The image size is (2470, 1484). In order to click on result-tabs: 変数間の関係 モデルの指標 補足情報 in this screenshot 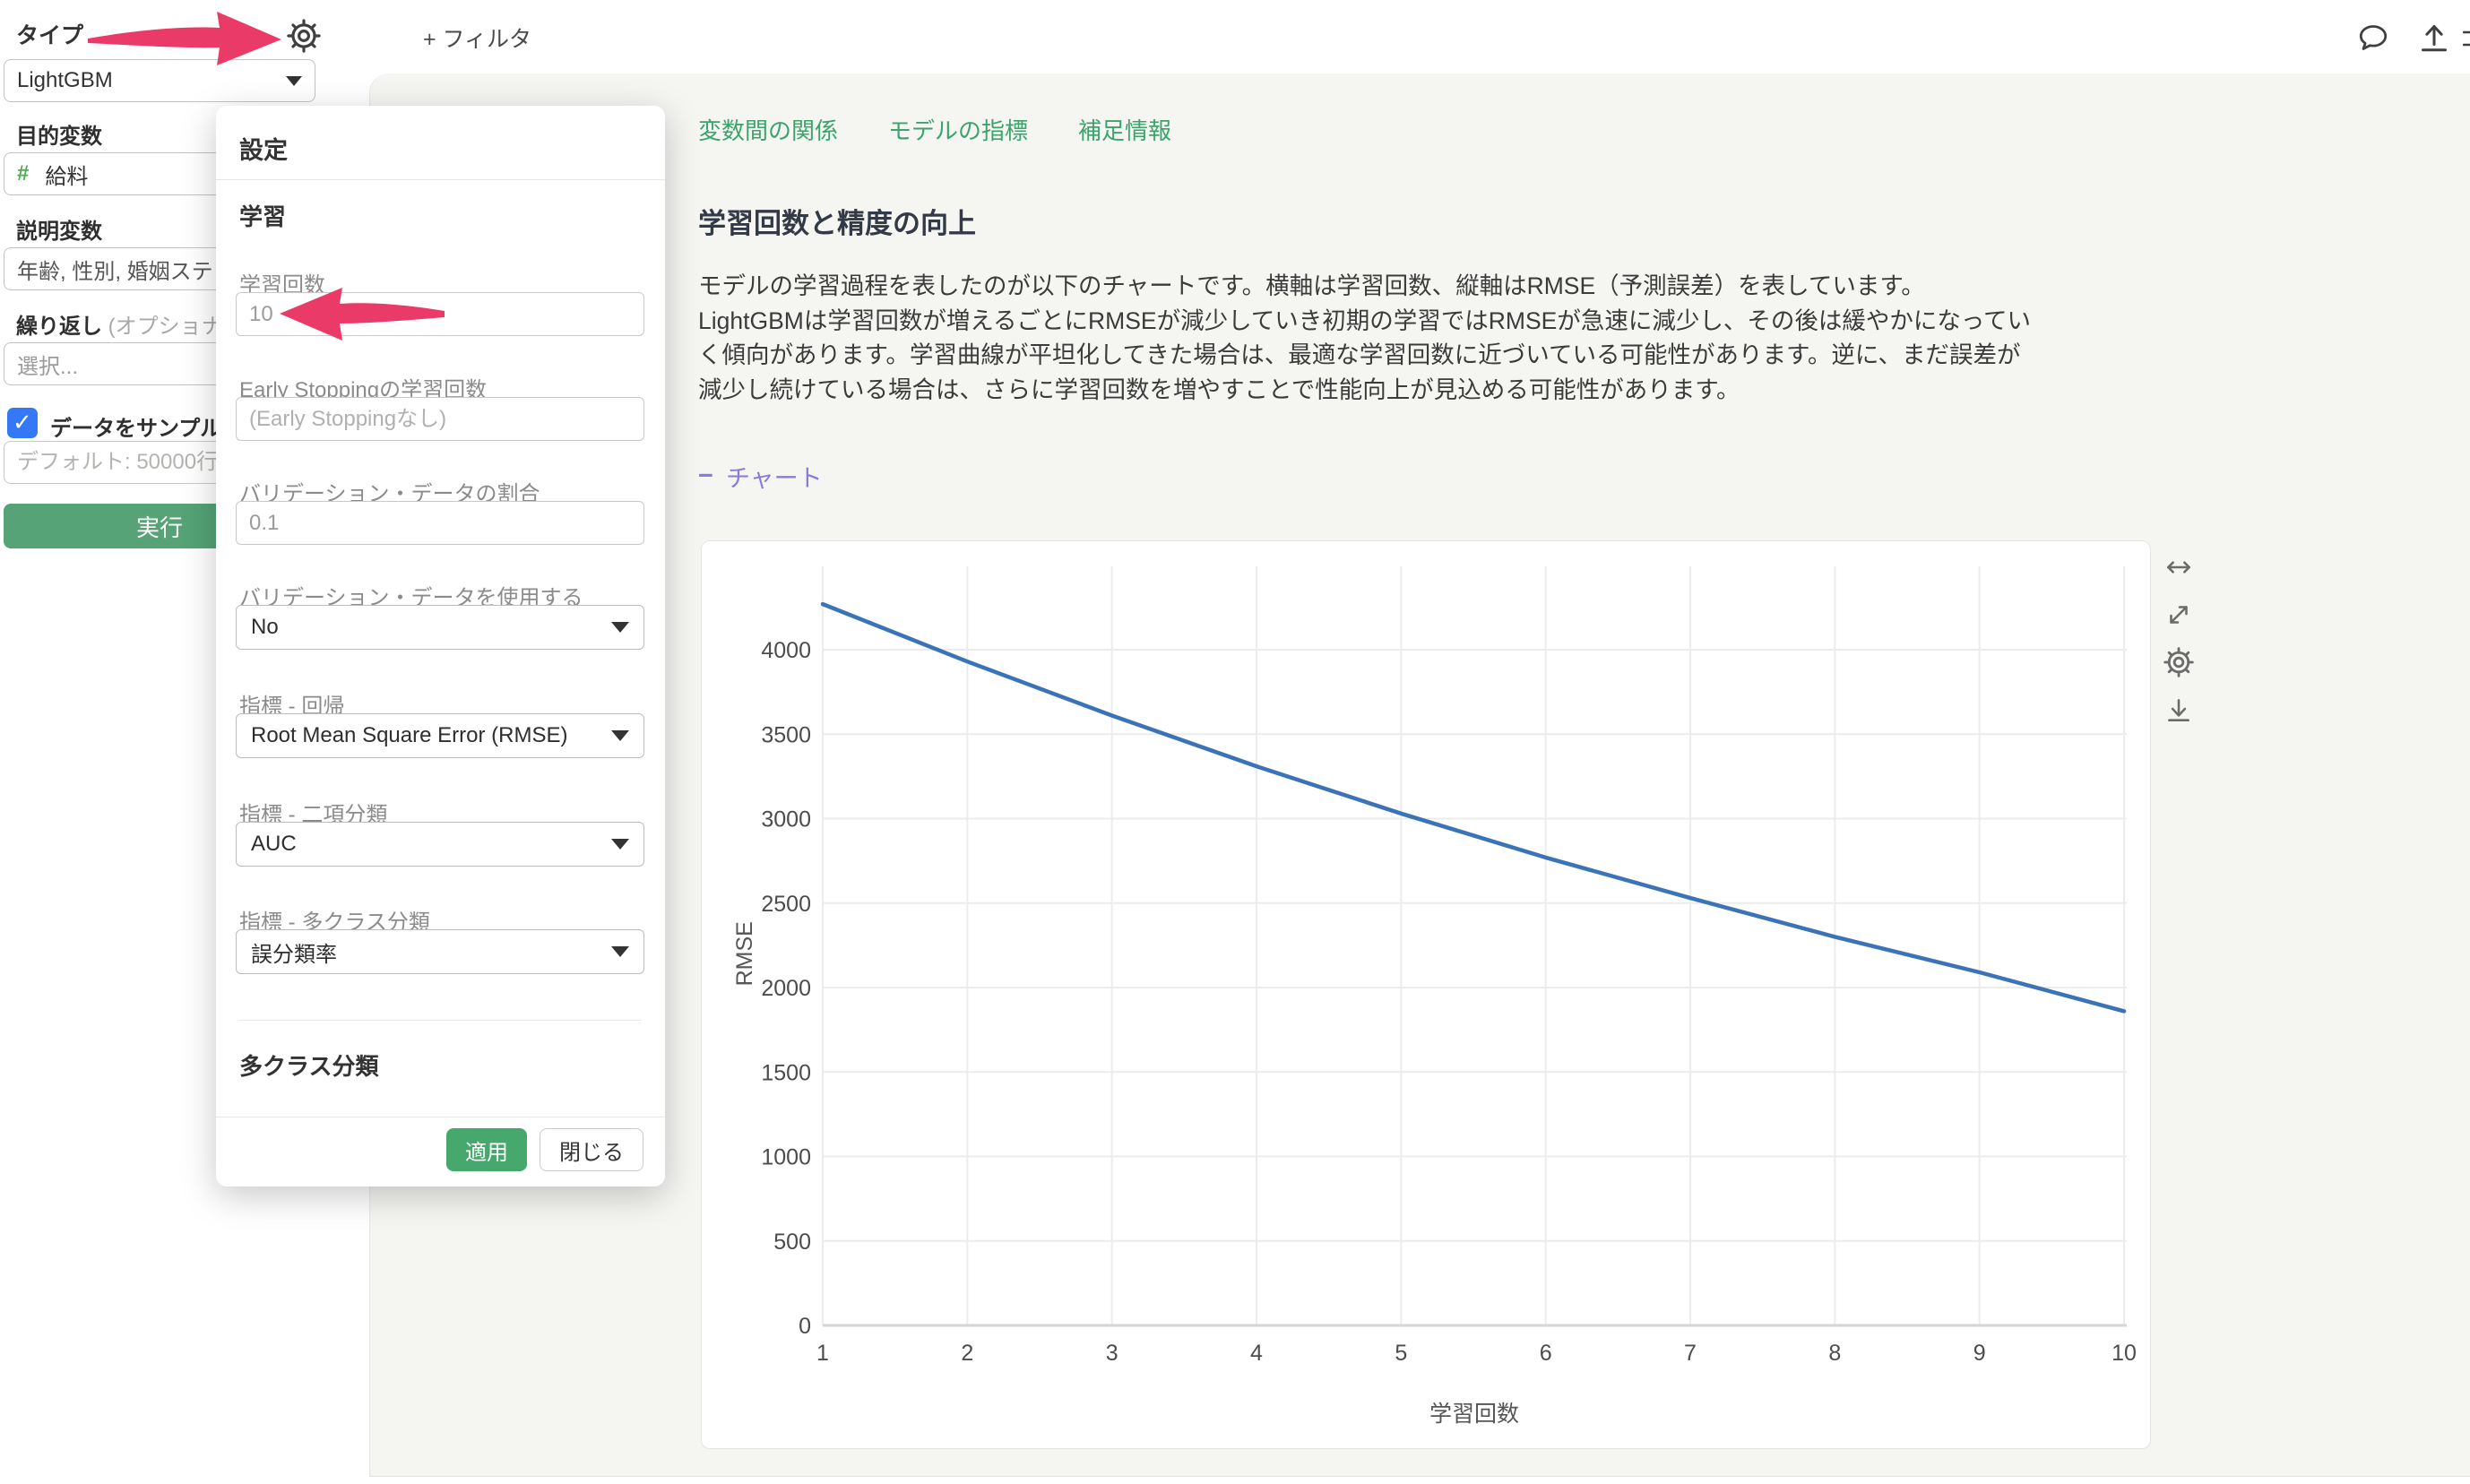, I will do `click(934, 129)`.